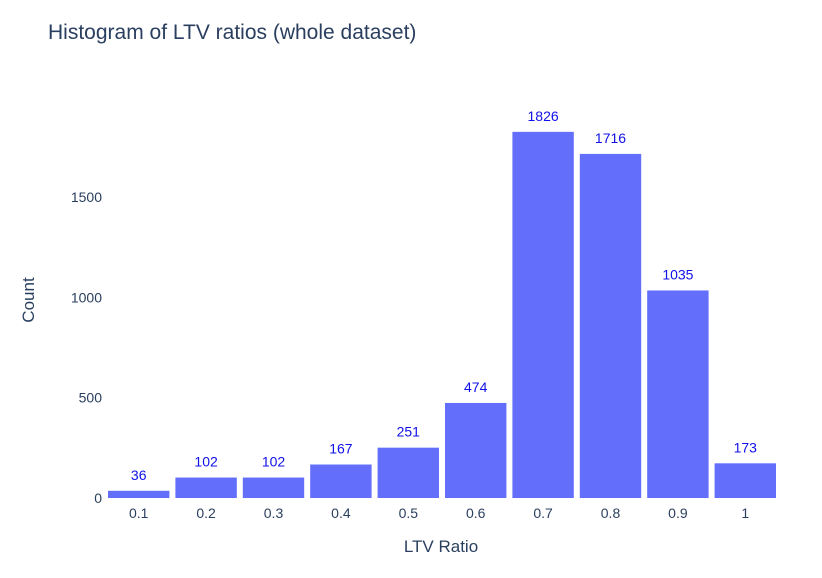 This screenshot has width=822, height=578. Describe the element at coordinates (543, 116) in the screenshot. I see `bar-data-label: 1826` at that location.